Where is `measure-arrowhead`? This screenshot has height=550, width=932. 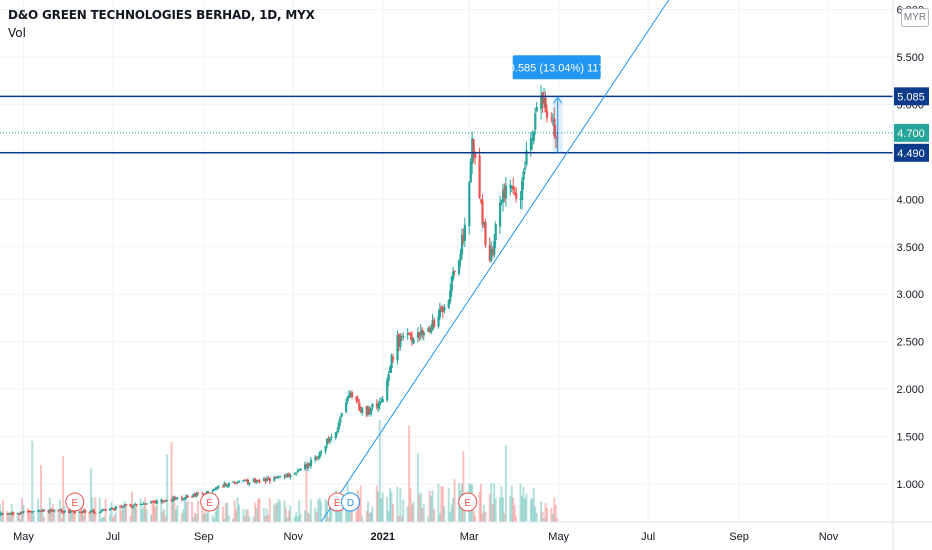 measure-arrowhead is located at coordinates (558, 100).